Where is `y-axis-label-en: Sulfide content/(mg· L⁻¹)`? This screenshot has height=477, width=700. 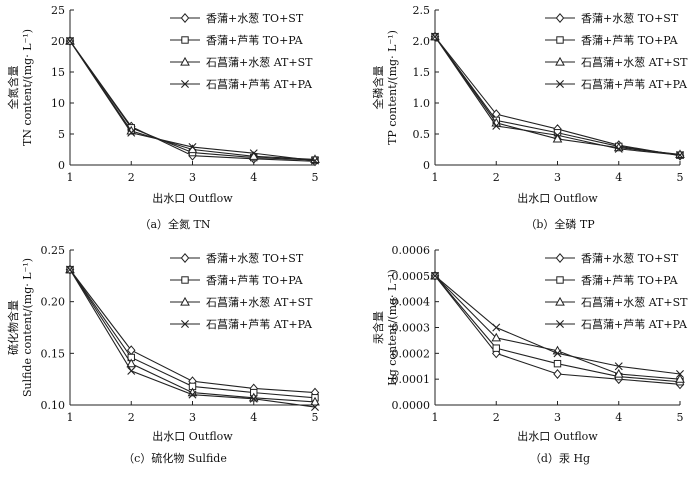
y-axis-label-en: Sulfide content/(mg· L⁻¹) is located at coordinates (27, 327).